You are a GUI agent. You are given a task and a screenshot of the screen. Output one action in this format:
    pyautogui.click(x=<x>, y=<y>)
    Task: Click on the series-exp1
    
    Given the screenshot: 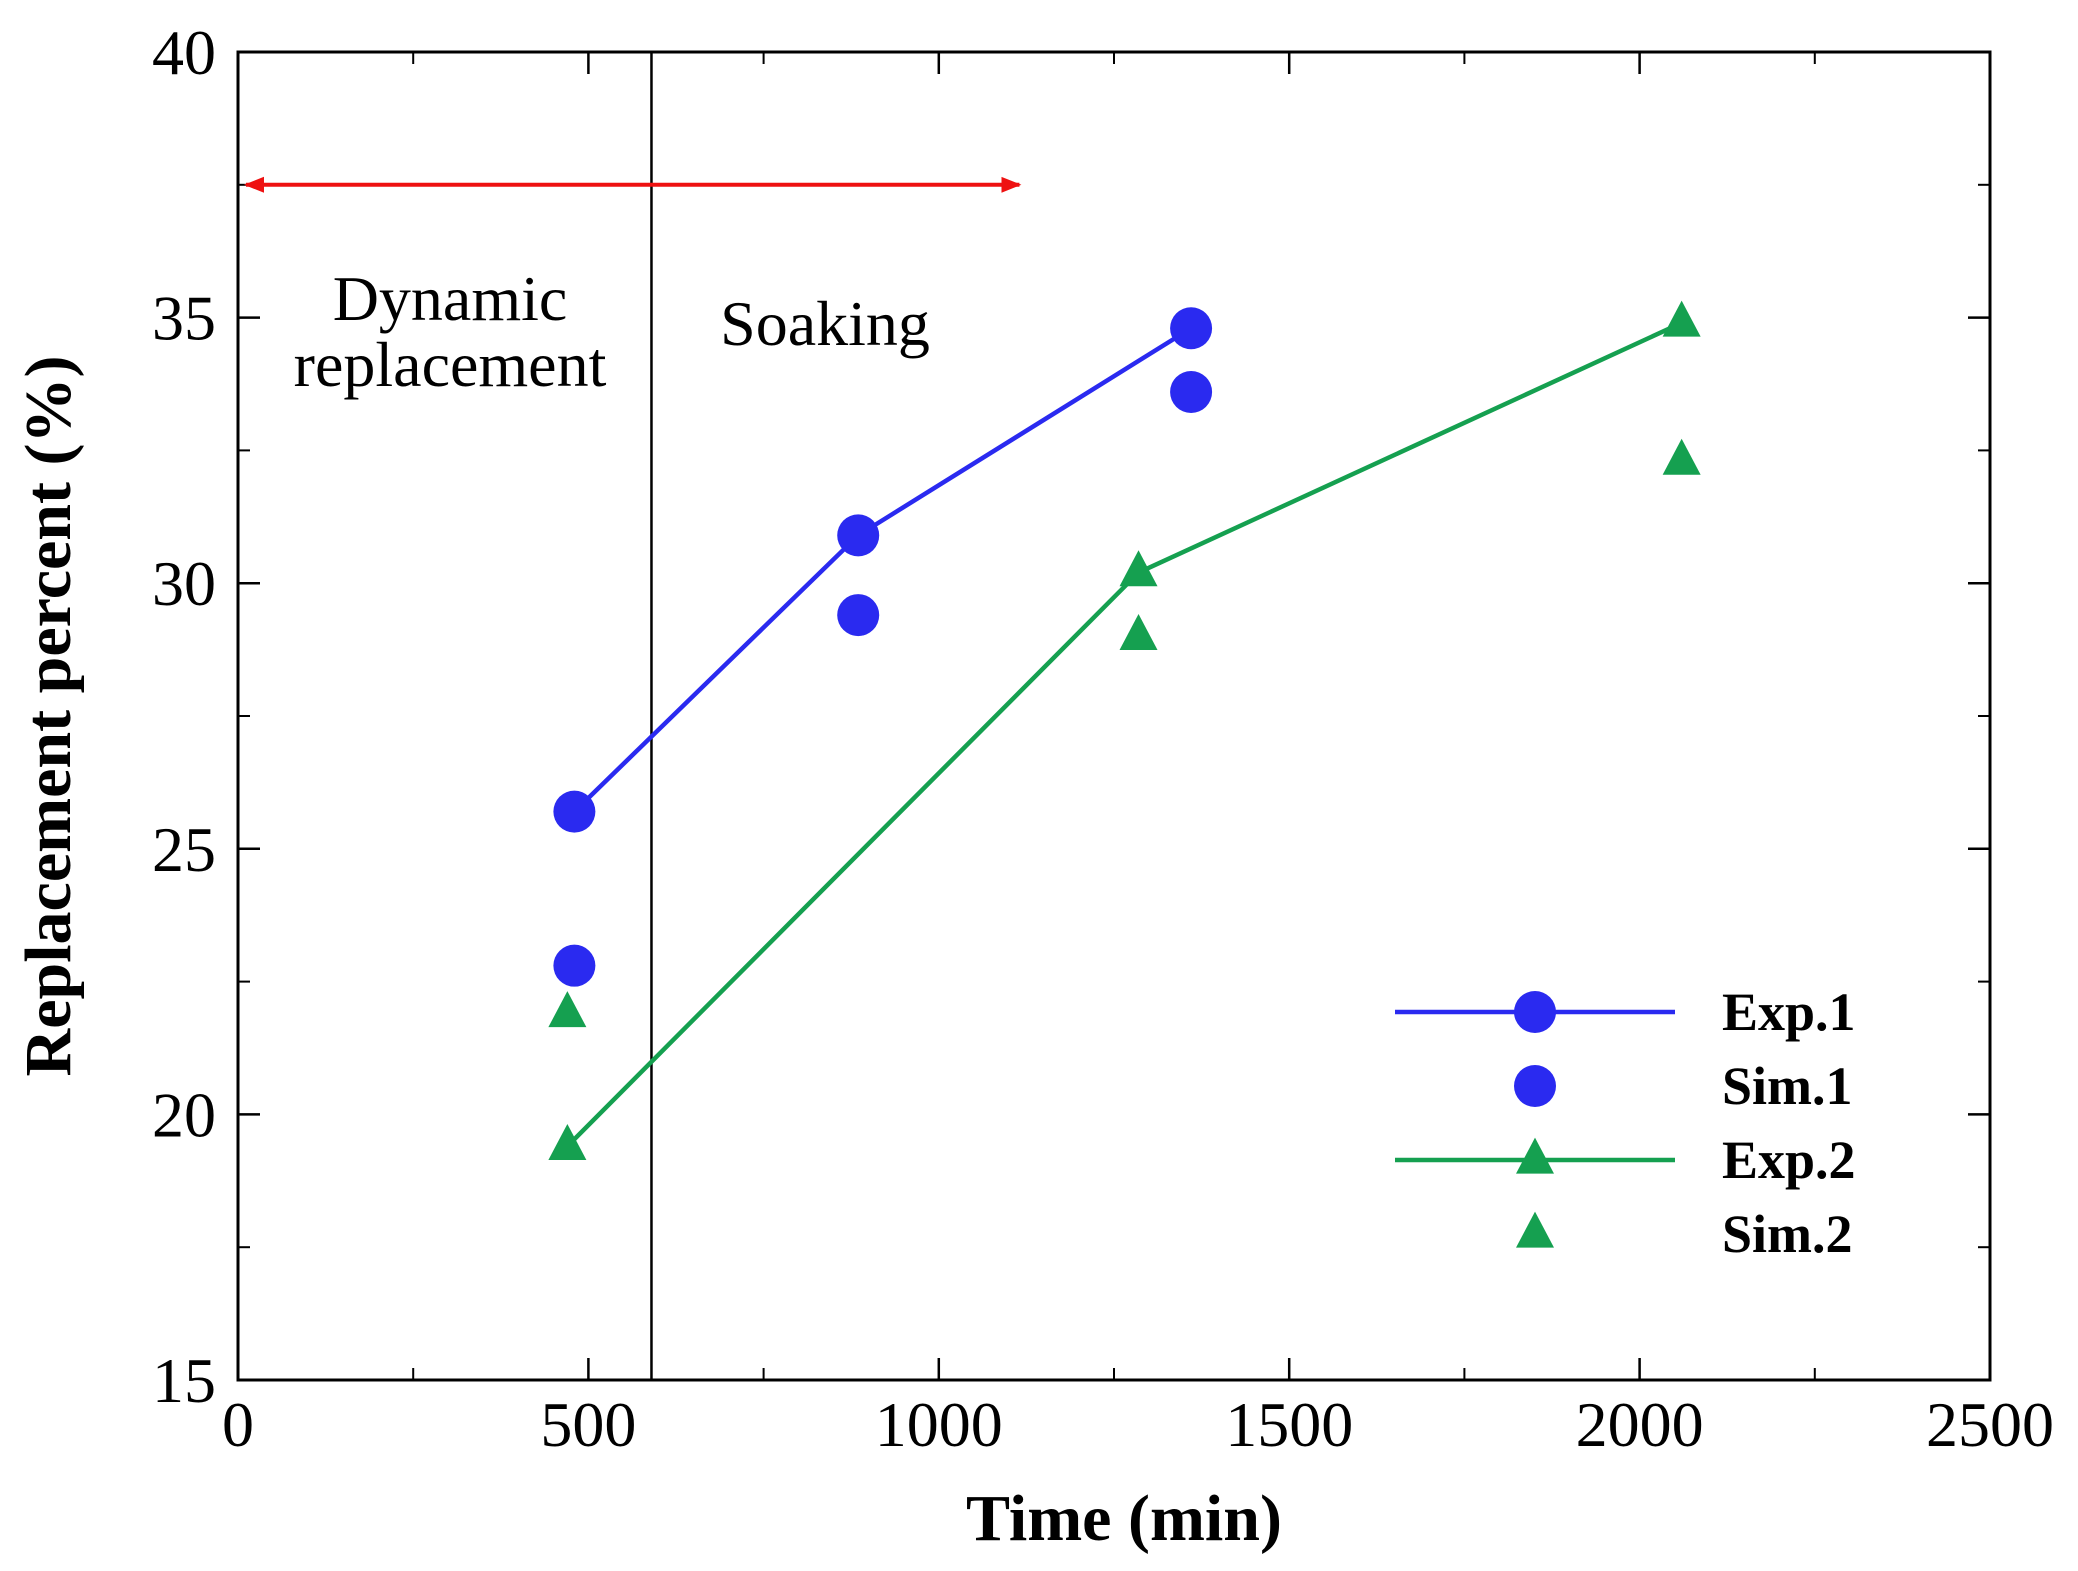 What is the action you would take?
    pyautogui.click(x=883, y=570)
    